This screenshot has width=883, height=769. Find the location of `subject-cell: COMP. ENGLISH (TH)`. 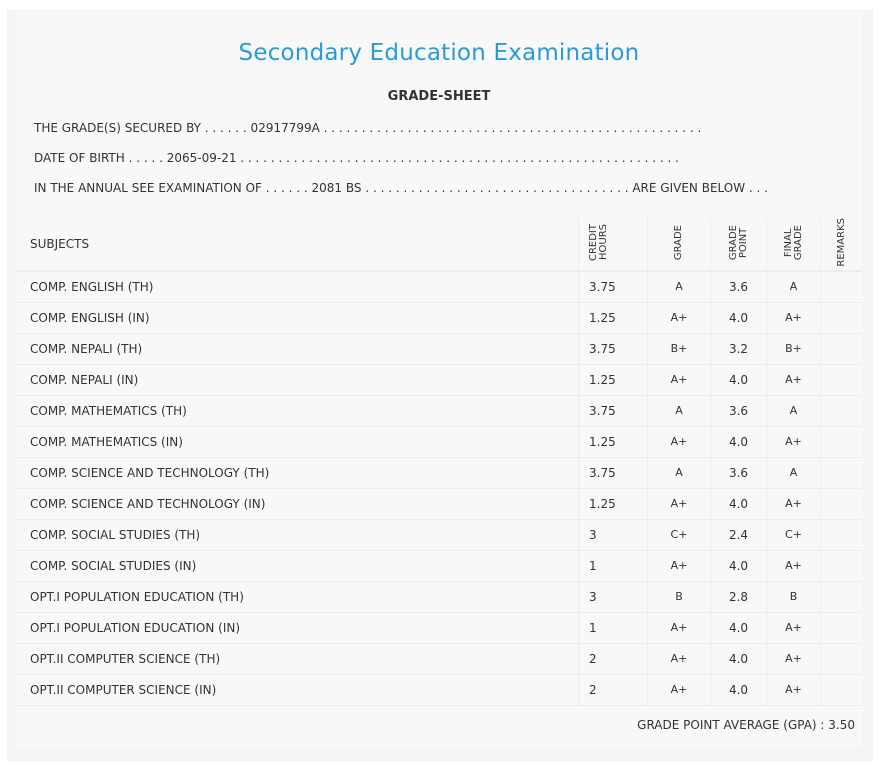

subject-cell: COMP. ENGLISH (TH) is located at coordinates (297, 286).